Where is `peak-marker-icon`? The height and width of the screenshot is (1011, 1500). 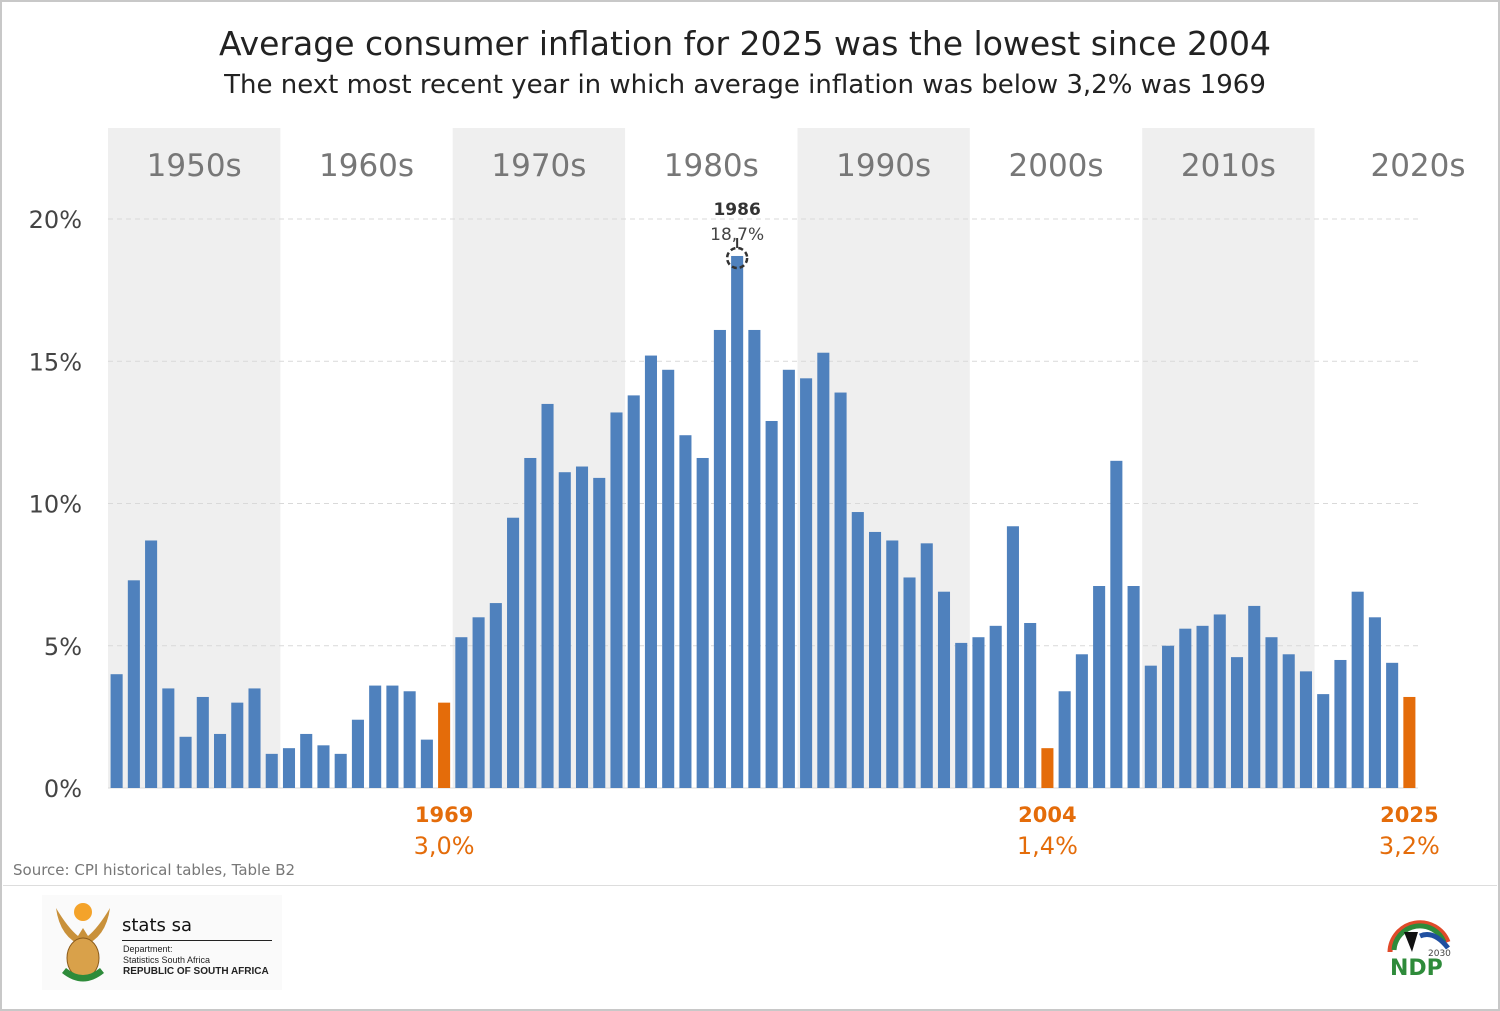 peak-marker-icon is located at coordinates (737, 258).